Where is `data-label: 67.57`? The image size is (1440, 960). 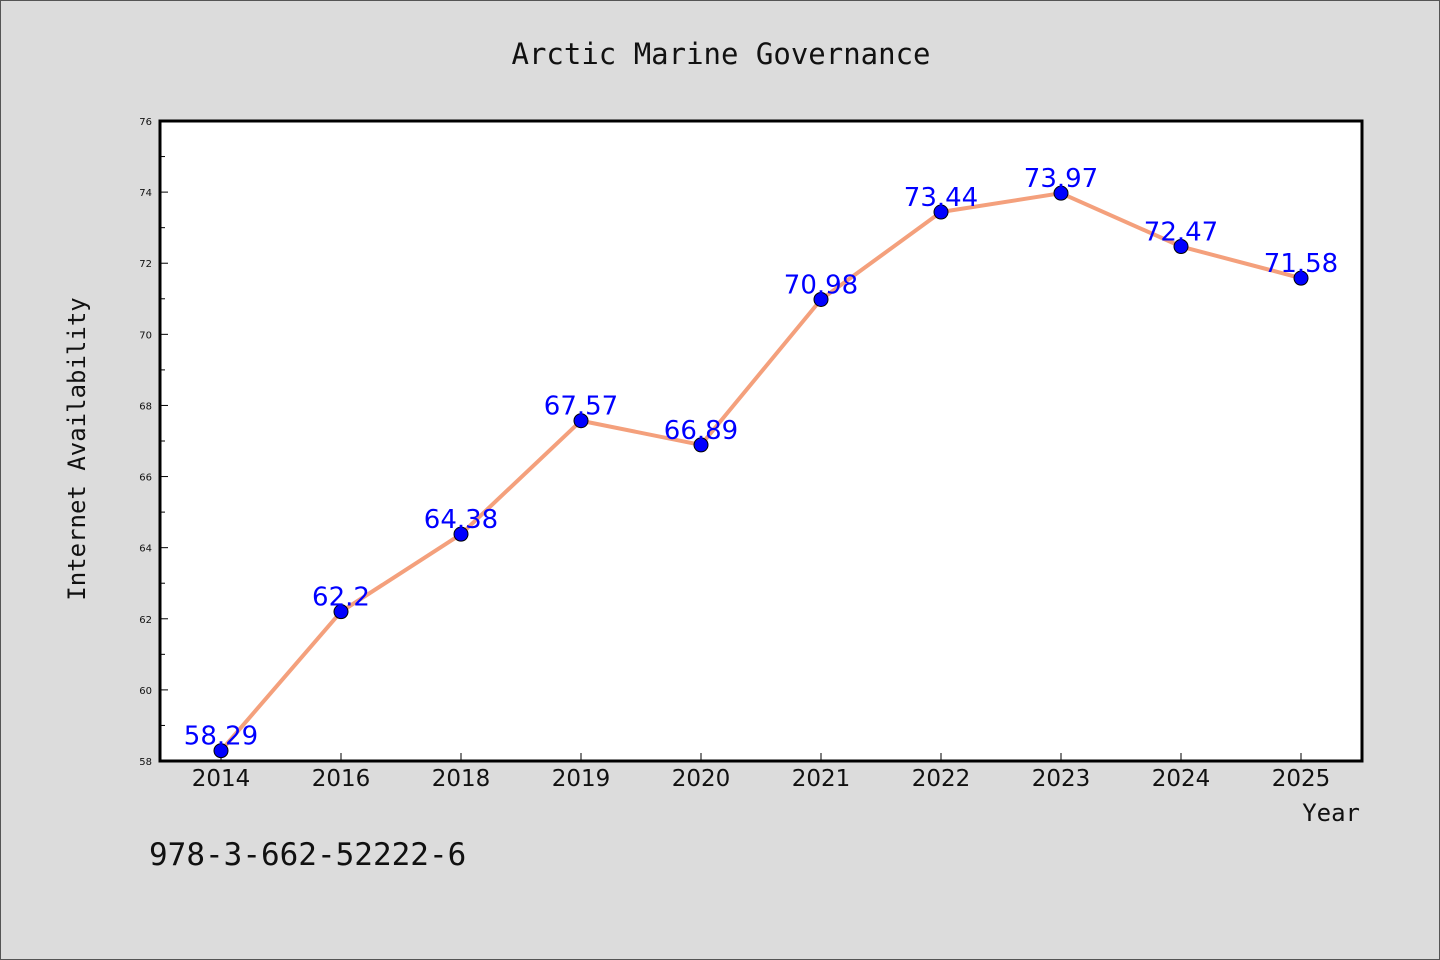
data-label: 67.57 is located at coordinates (581, 407).